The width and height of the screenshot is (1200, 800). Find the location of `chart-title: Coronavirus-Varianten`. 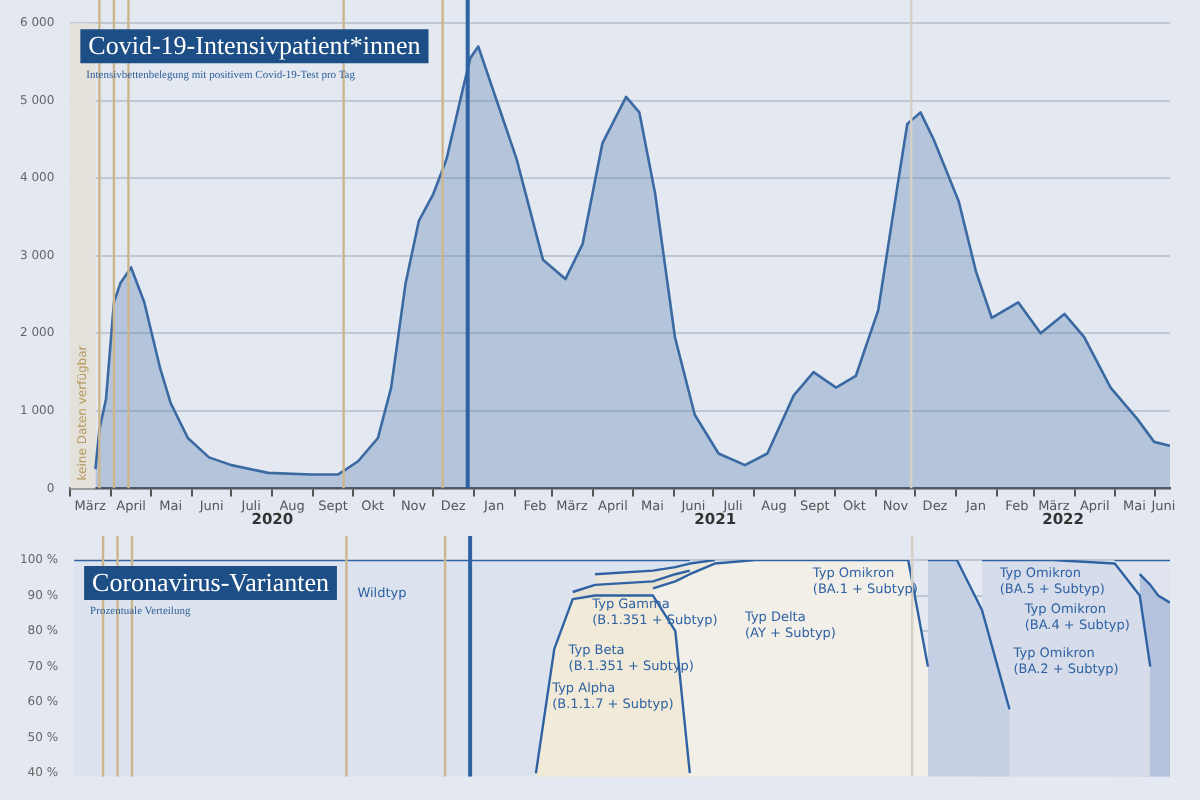

chart-title: Coronavirus-Varianten is located at coordinates (211, 581).